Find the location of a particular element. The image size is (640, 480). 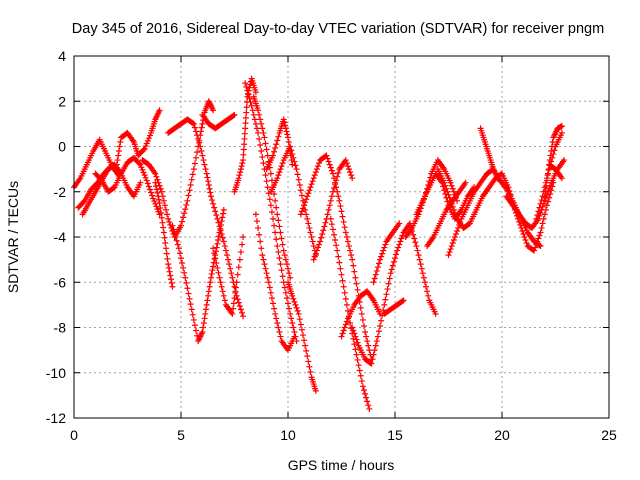

y-tick-label: -2 is located at coordinates (60, 192).